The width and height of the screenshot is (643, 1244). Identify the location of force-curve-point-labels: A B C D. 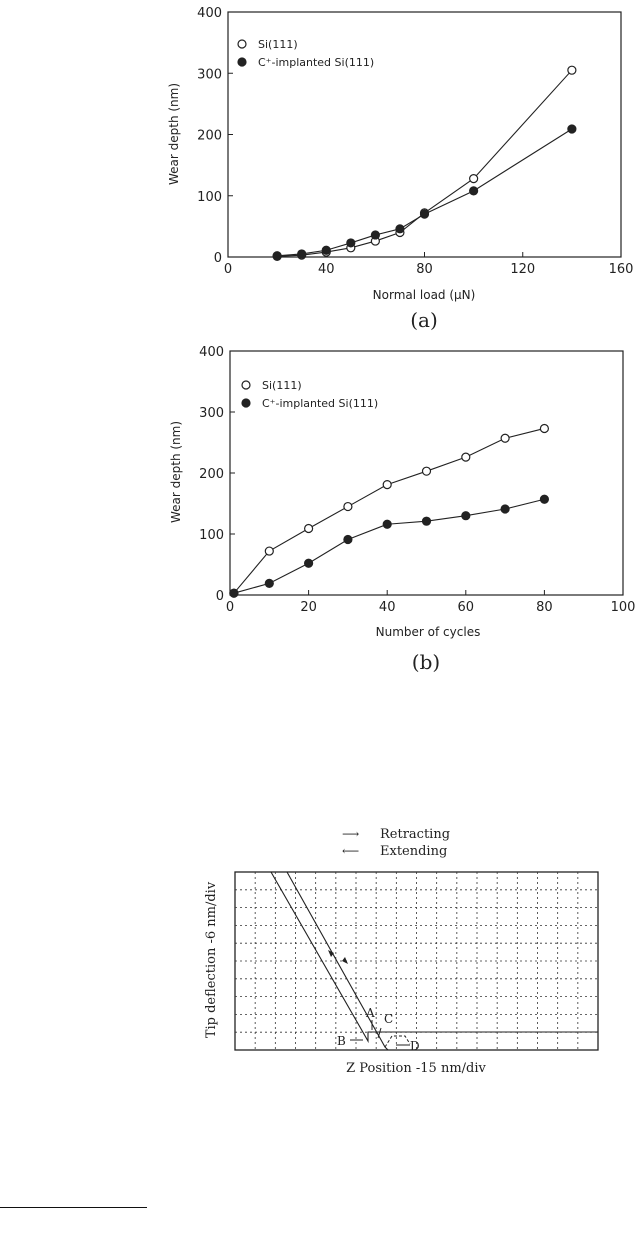
(378, 1029).